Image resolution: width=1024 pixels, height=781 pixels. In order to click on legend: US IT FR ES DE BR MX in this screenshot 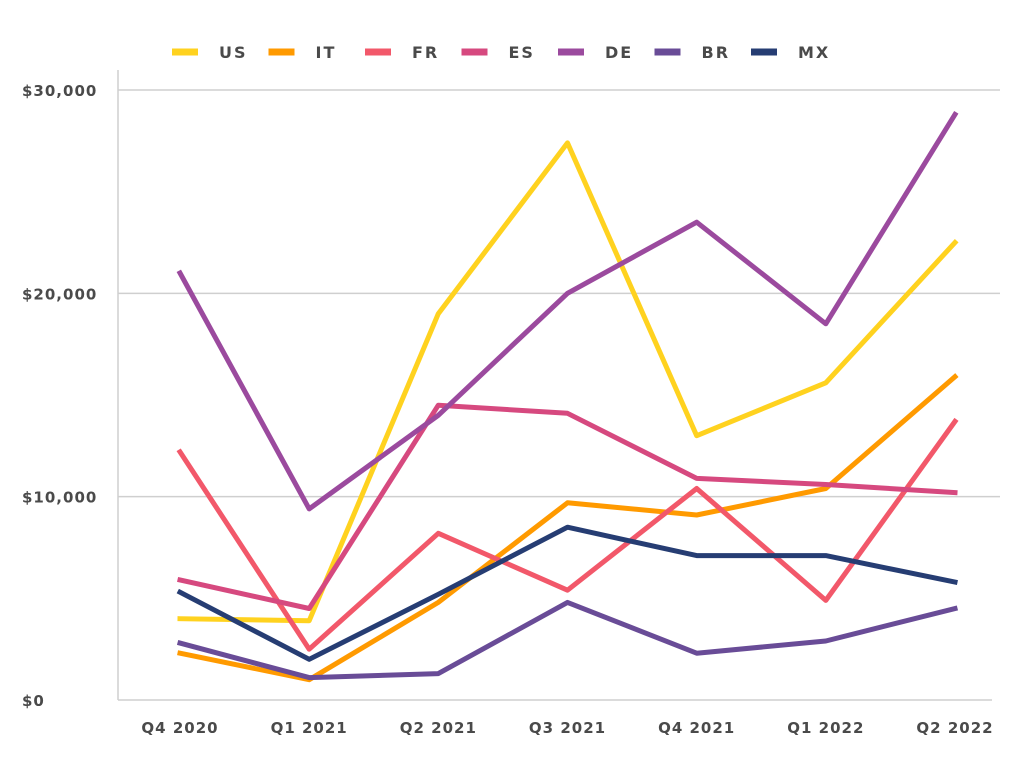, I will do `click(501, 52)`.